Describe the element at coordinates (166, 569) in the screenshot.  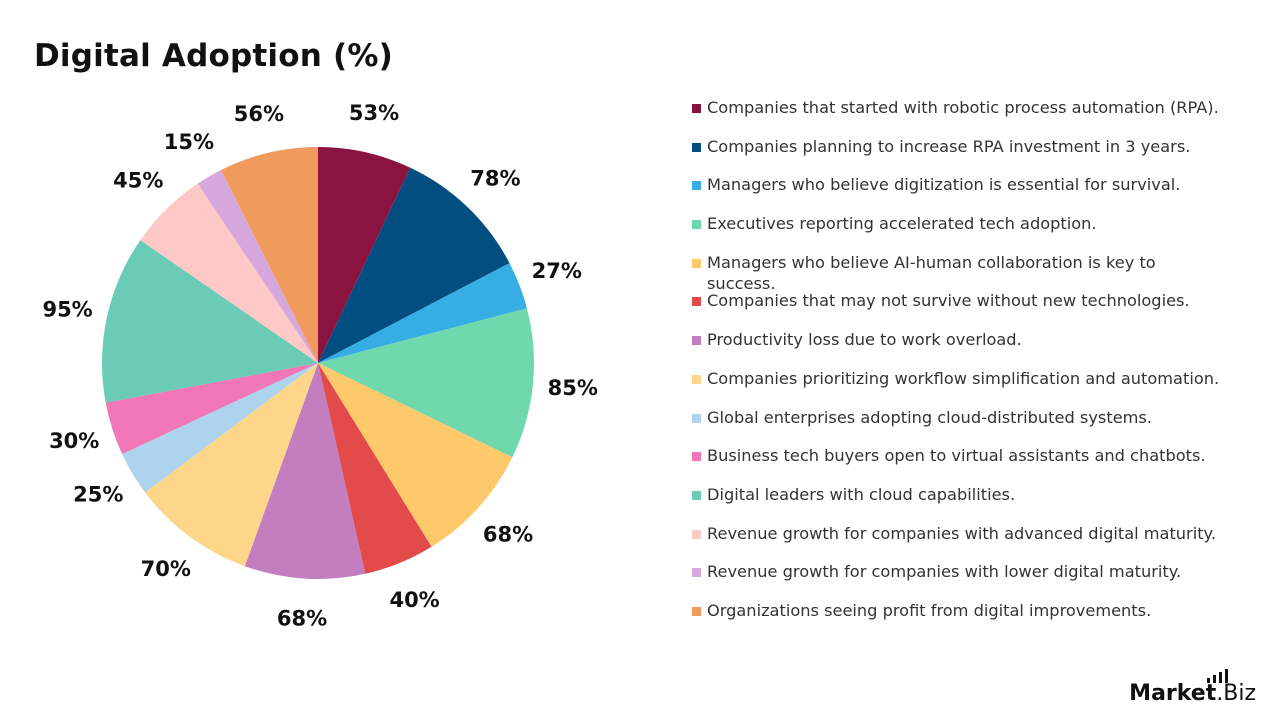
I see `slice-data-label: 70%` at that location.